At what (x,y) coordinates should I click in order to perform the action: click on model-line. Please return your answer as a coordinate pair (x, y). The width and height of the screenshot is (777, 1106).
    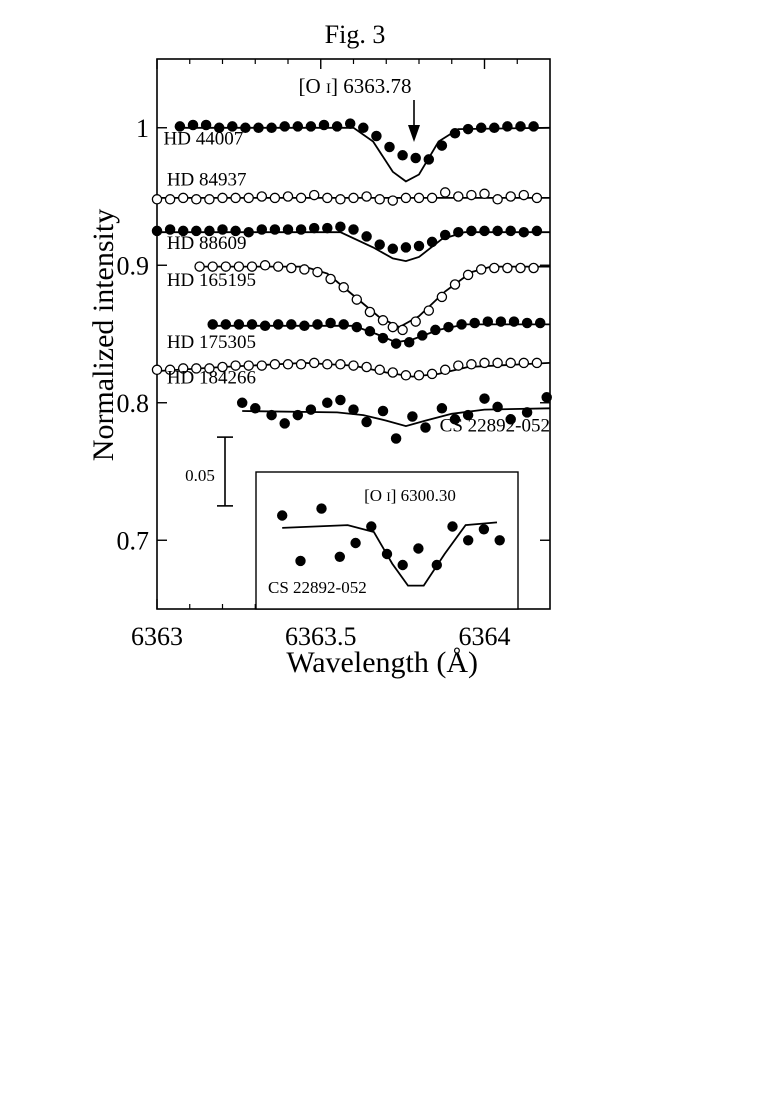
    Looking at the image, I should click on (396, 417).